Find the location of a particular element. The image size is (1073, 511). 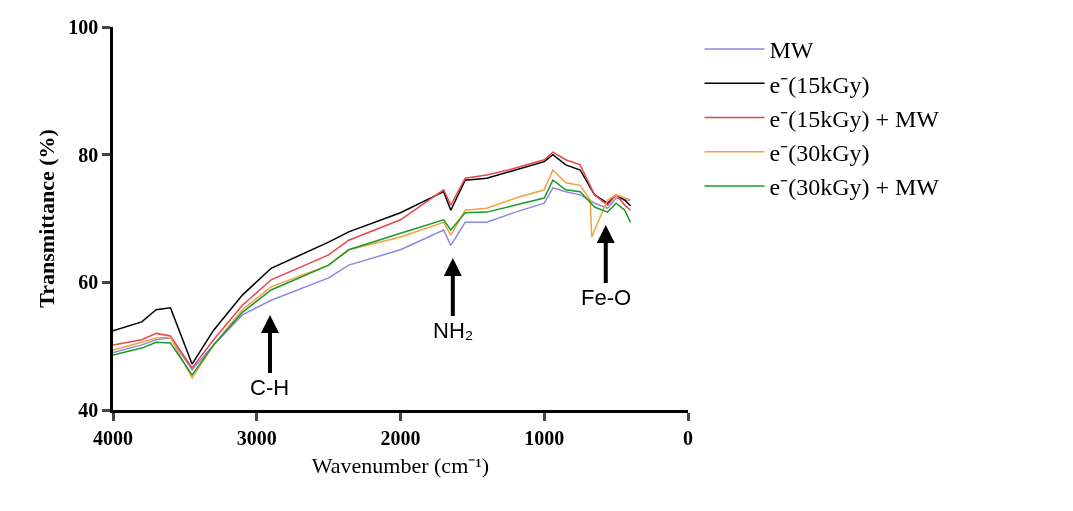

annotation: C-H is located at coordinates (270, 387).